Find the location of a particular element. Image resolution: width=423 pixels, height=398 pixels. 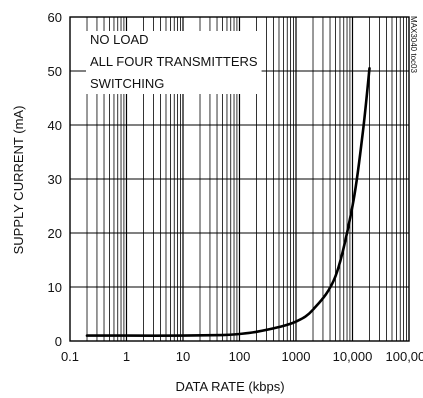

annotation-background is located at coordinates (174, 62).